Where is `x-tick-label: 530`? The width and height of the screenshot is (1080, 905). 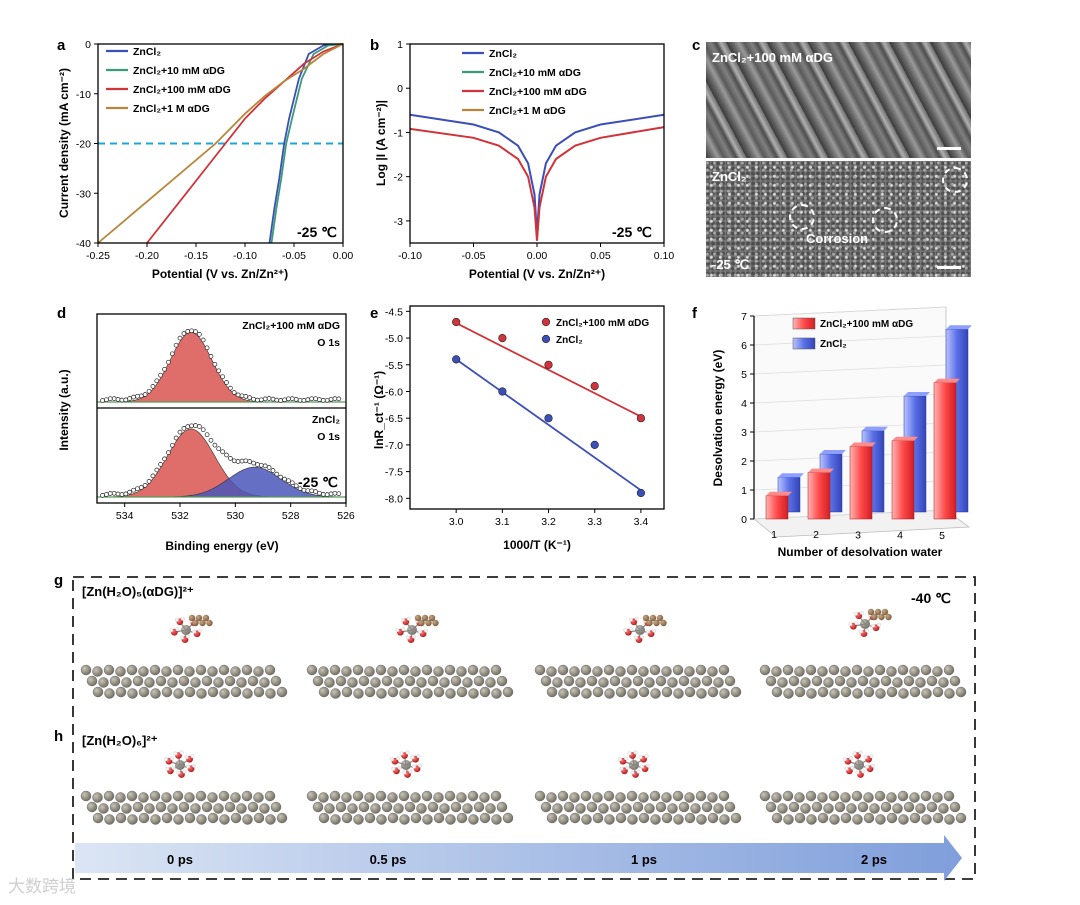
x-tick-label: 530 is located at coordinates (236, 516).